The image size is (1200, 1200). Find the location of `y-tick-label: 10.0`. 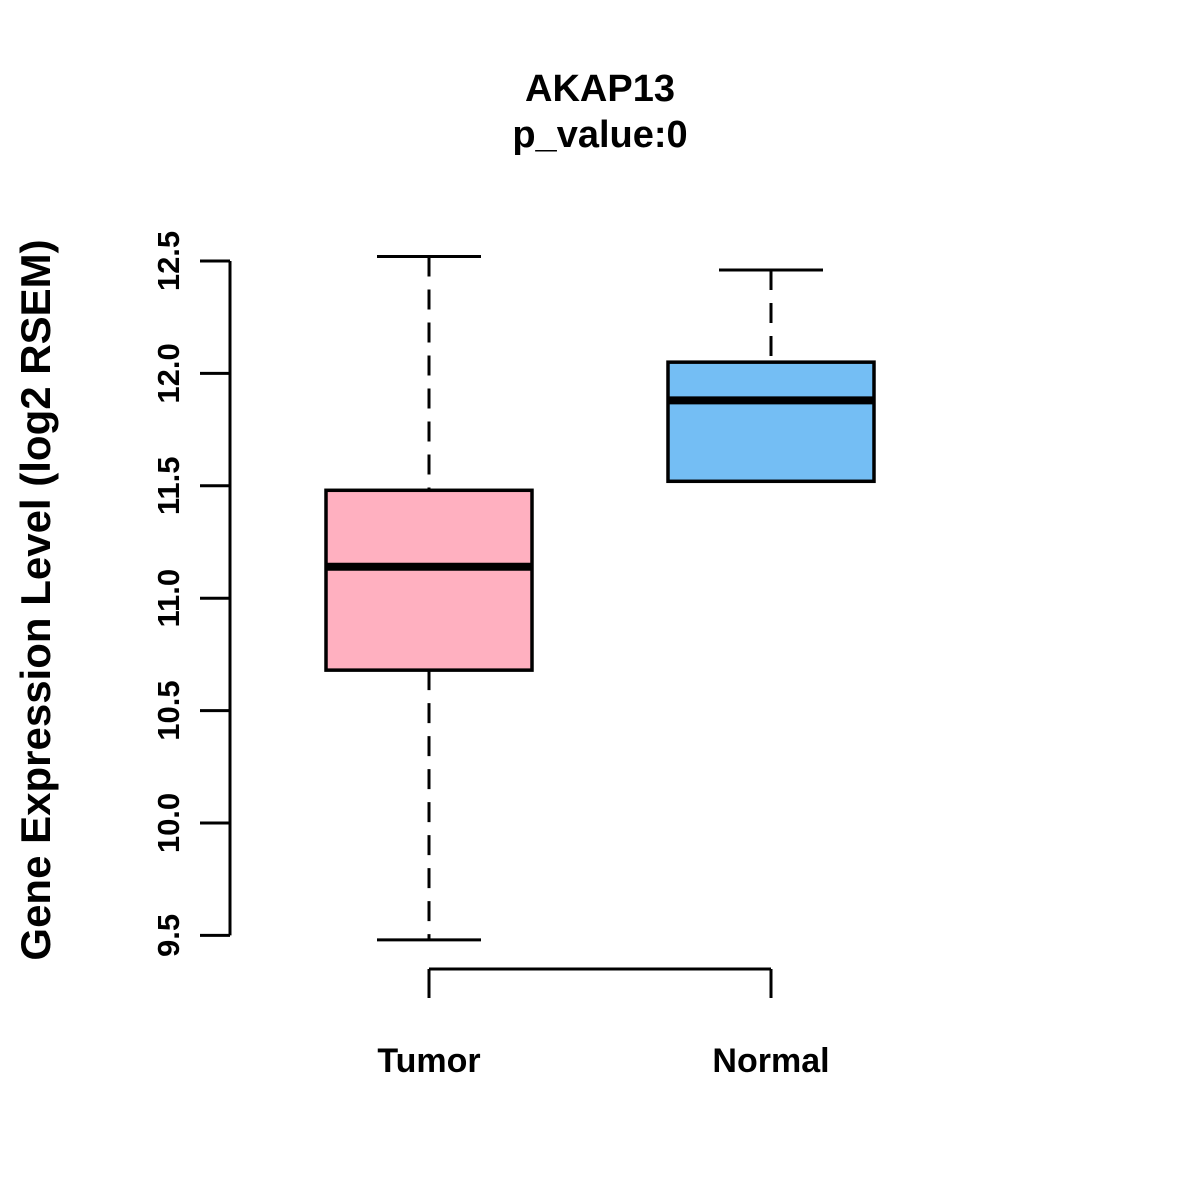

y-tick-label: 10.0 is located at coordinates (168, 823).